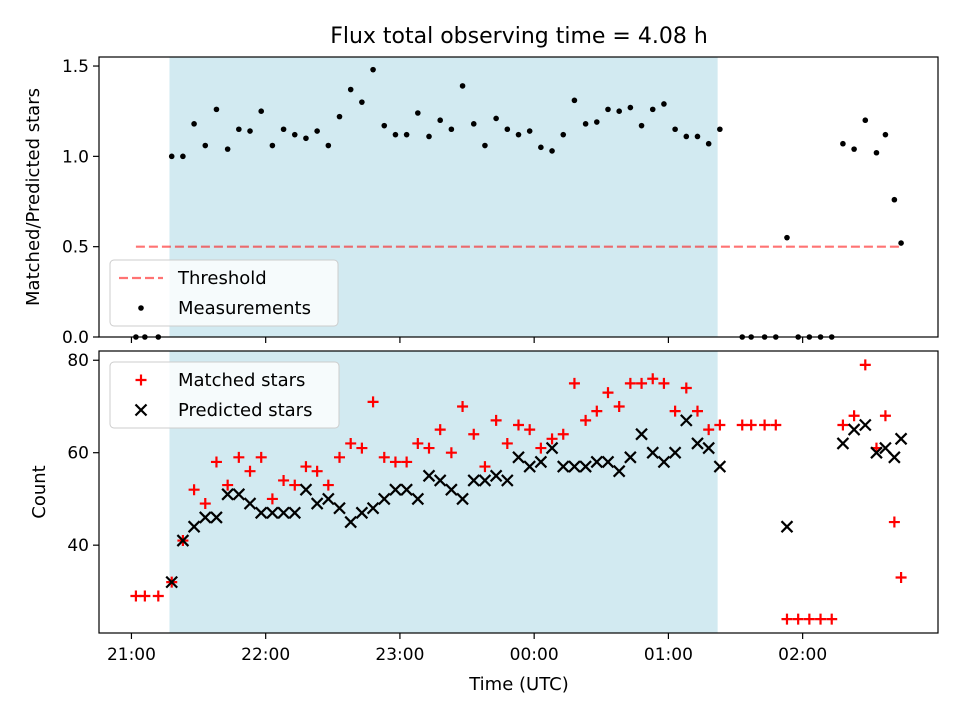 This screenshot has height=720, width=960. Describe the element at coordinates (75, 157) in the screenshot. I see `y-tick-label: 1.0` at that location.